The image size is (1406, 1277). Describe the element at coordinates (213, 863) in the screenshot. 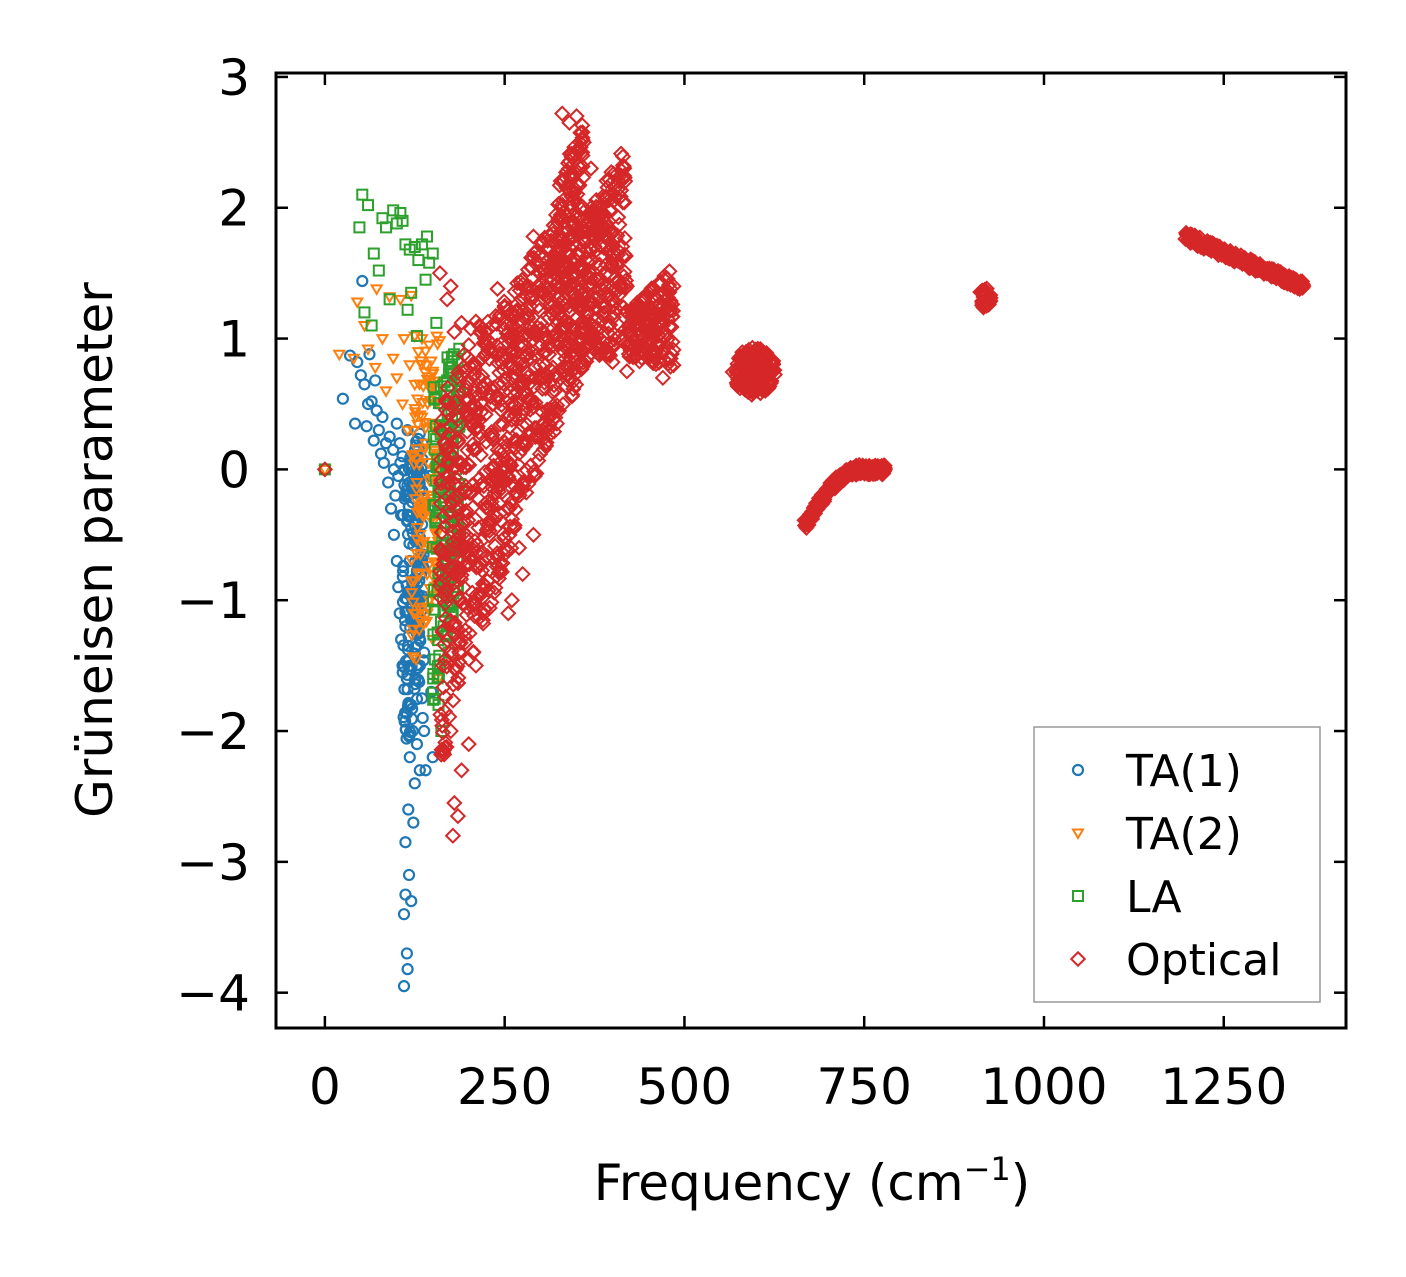

I see `y-tick-label: −3` at that location.